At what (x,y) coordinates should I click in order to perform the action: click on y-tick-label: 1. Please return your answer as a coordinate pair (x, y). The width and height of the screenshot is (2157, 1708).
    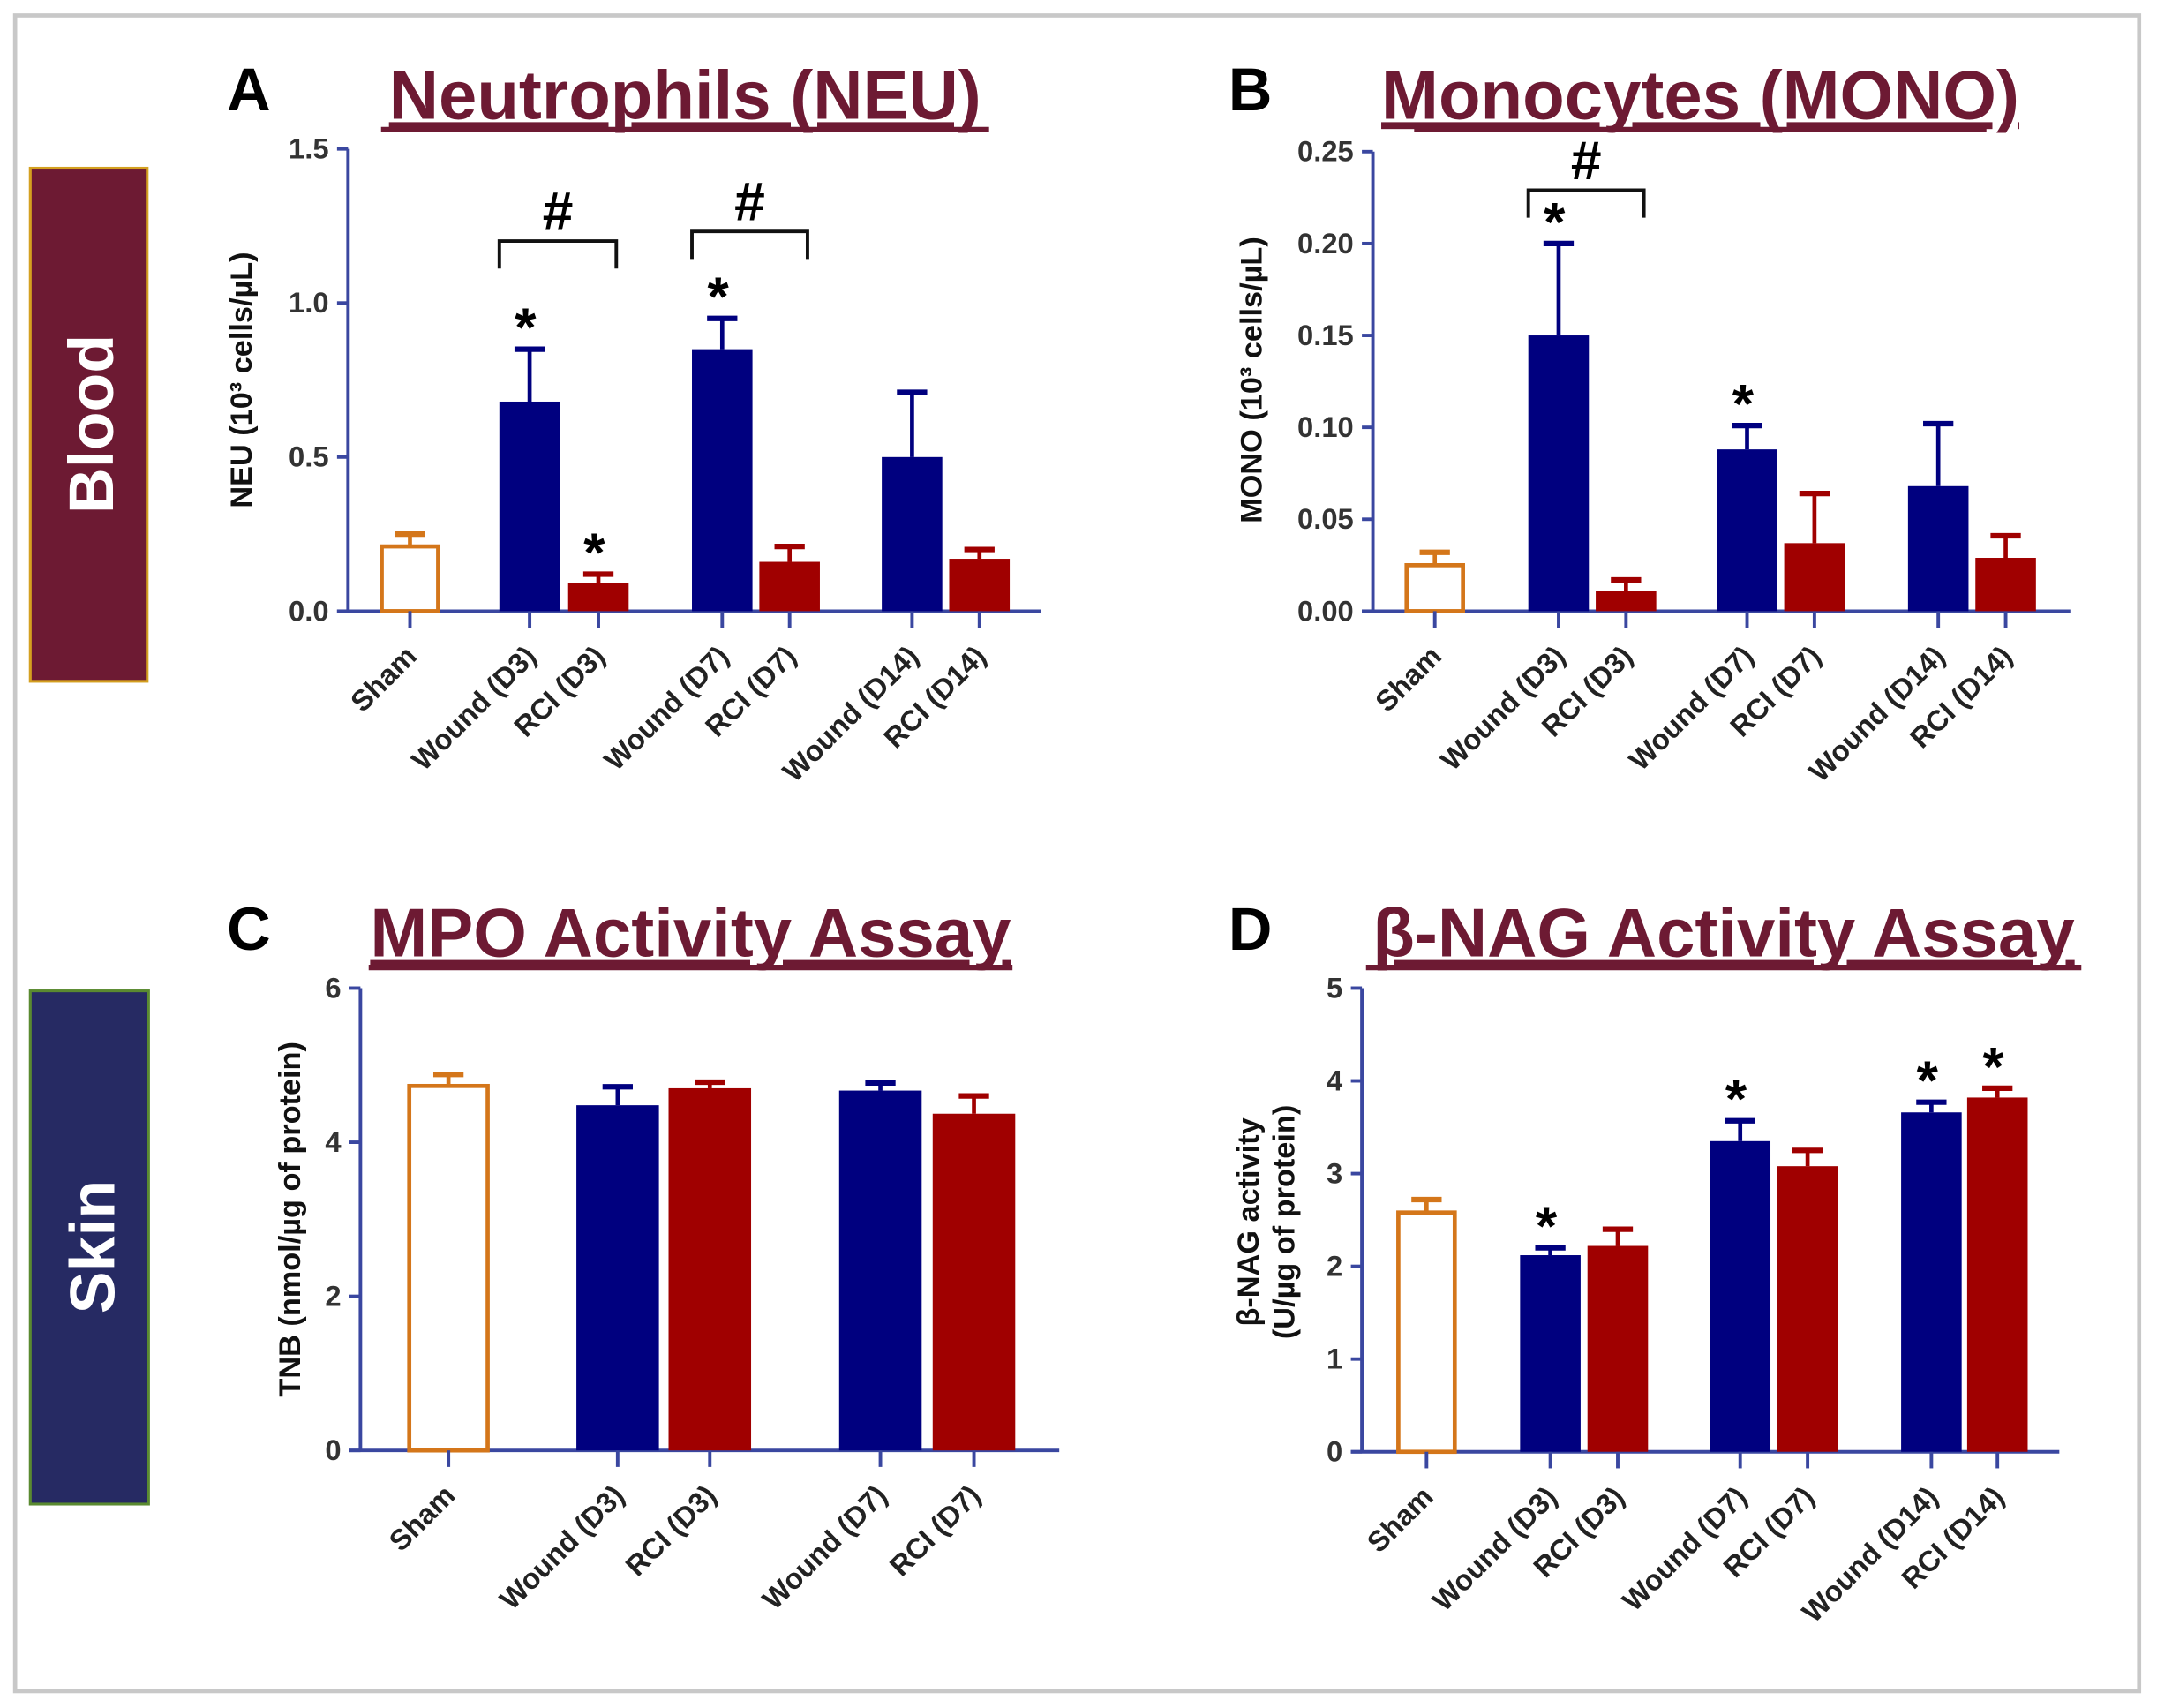
    Looking at the image, I should click on (1334, 1359).